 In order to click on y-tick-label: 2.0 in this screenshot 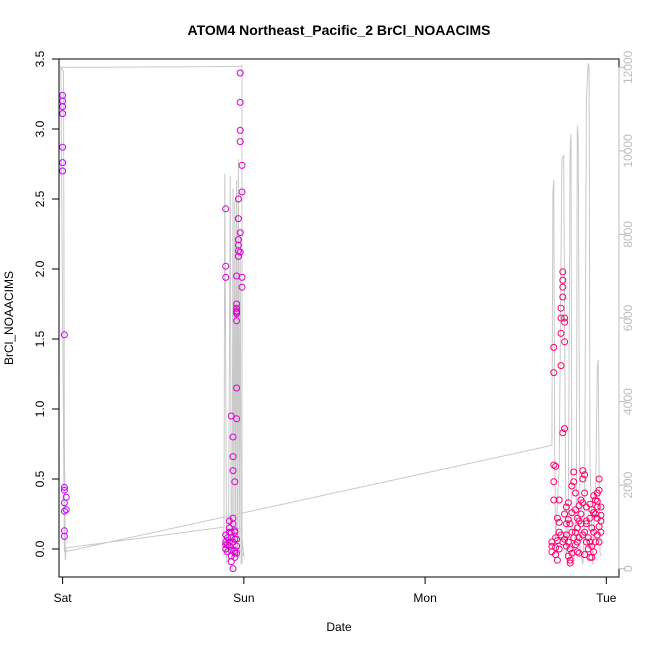, I will do `click(40, 268)`.